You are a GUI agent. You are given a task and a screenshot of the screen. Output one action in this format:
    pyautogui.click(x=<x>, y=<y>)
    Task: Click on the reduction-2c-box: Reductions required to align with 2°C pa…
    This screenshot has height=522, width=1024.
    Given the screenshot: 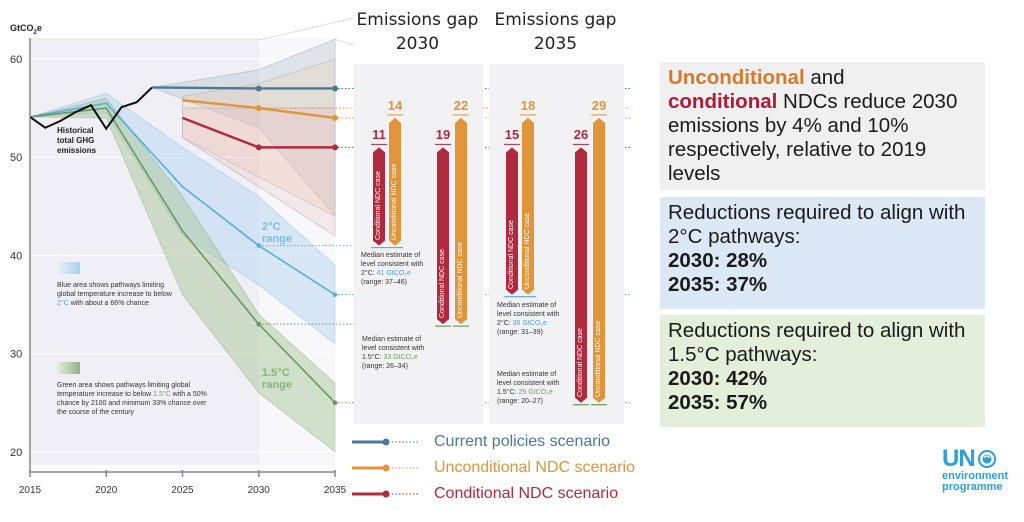 What is the action you would take?
    pyautogui.click(x=822, y=253)
    